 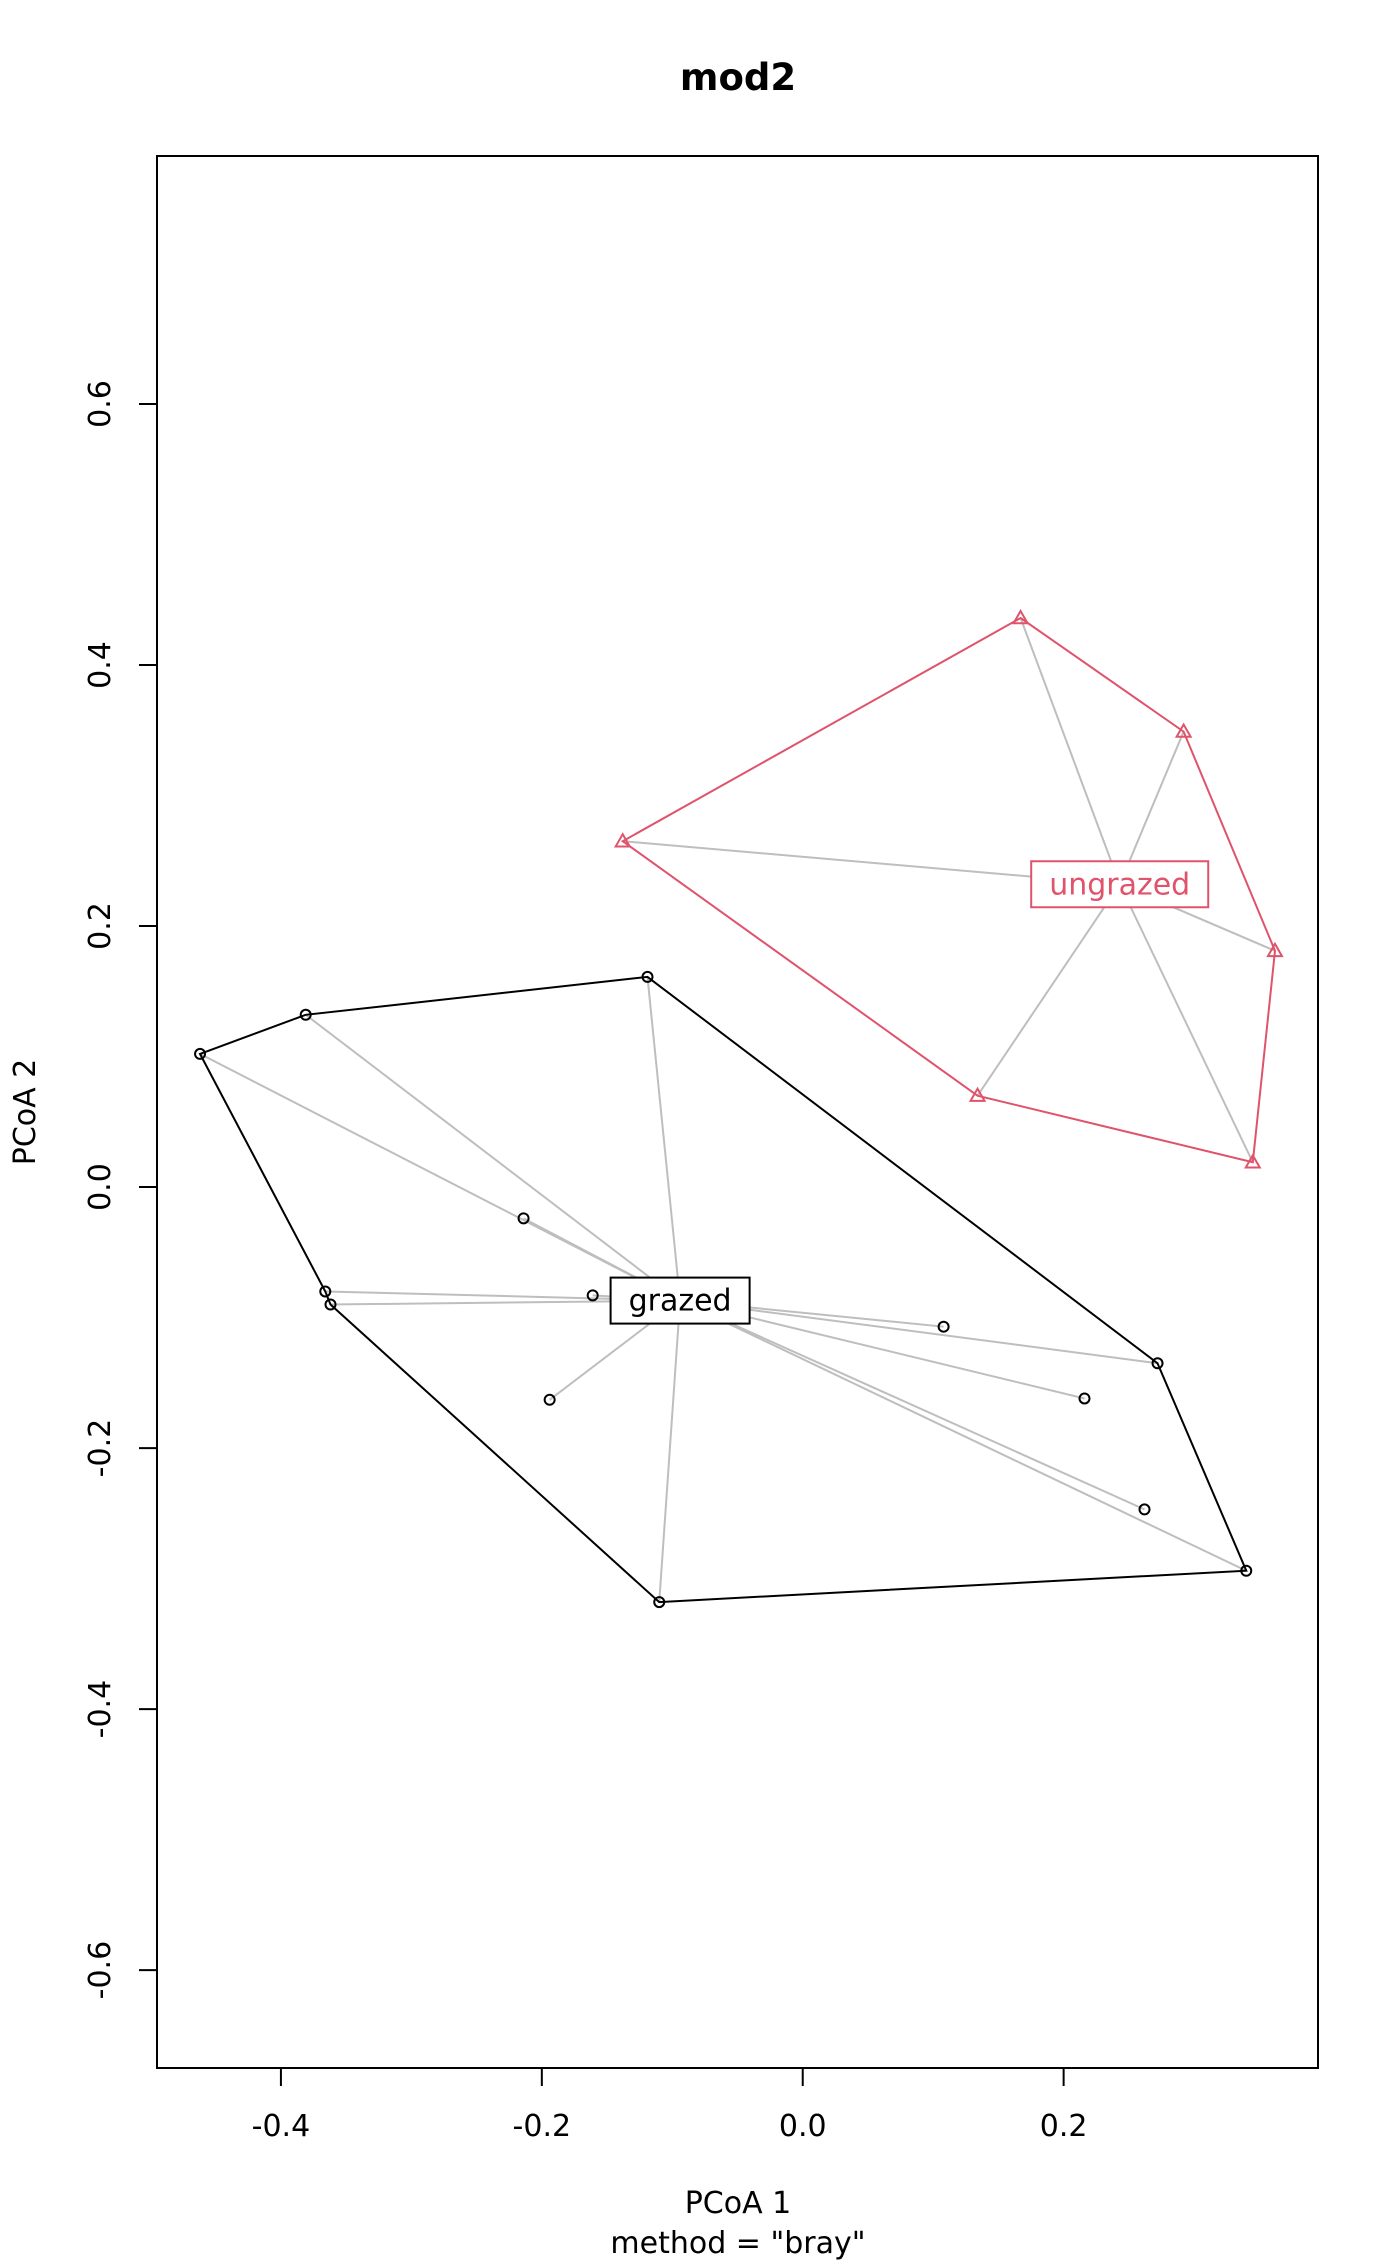 What do you see at coordinates (100, 1709) in the screenshot?
I see `y-tick-label: -0.4` at bounding box center [100, 1709].